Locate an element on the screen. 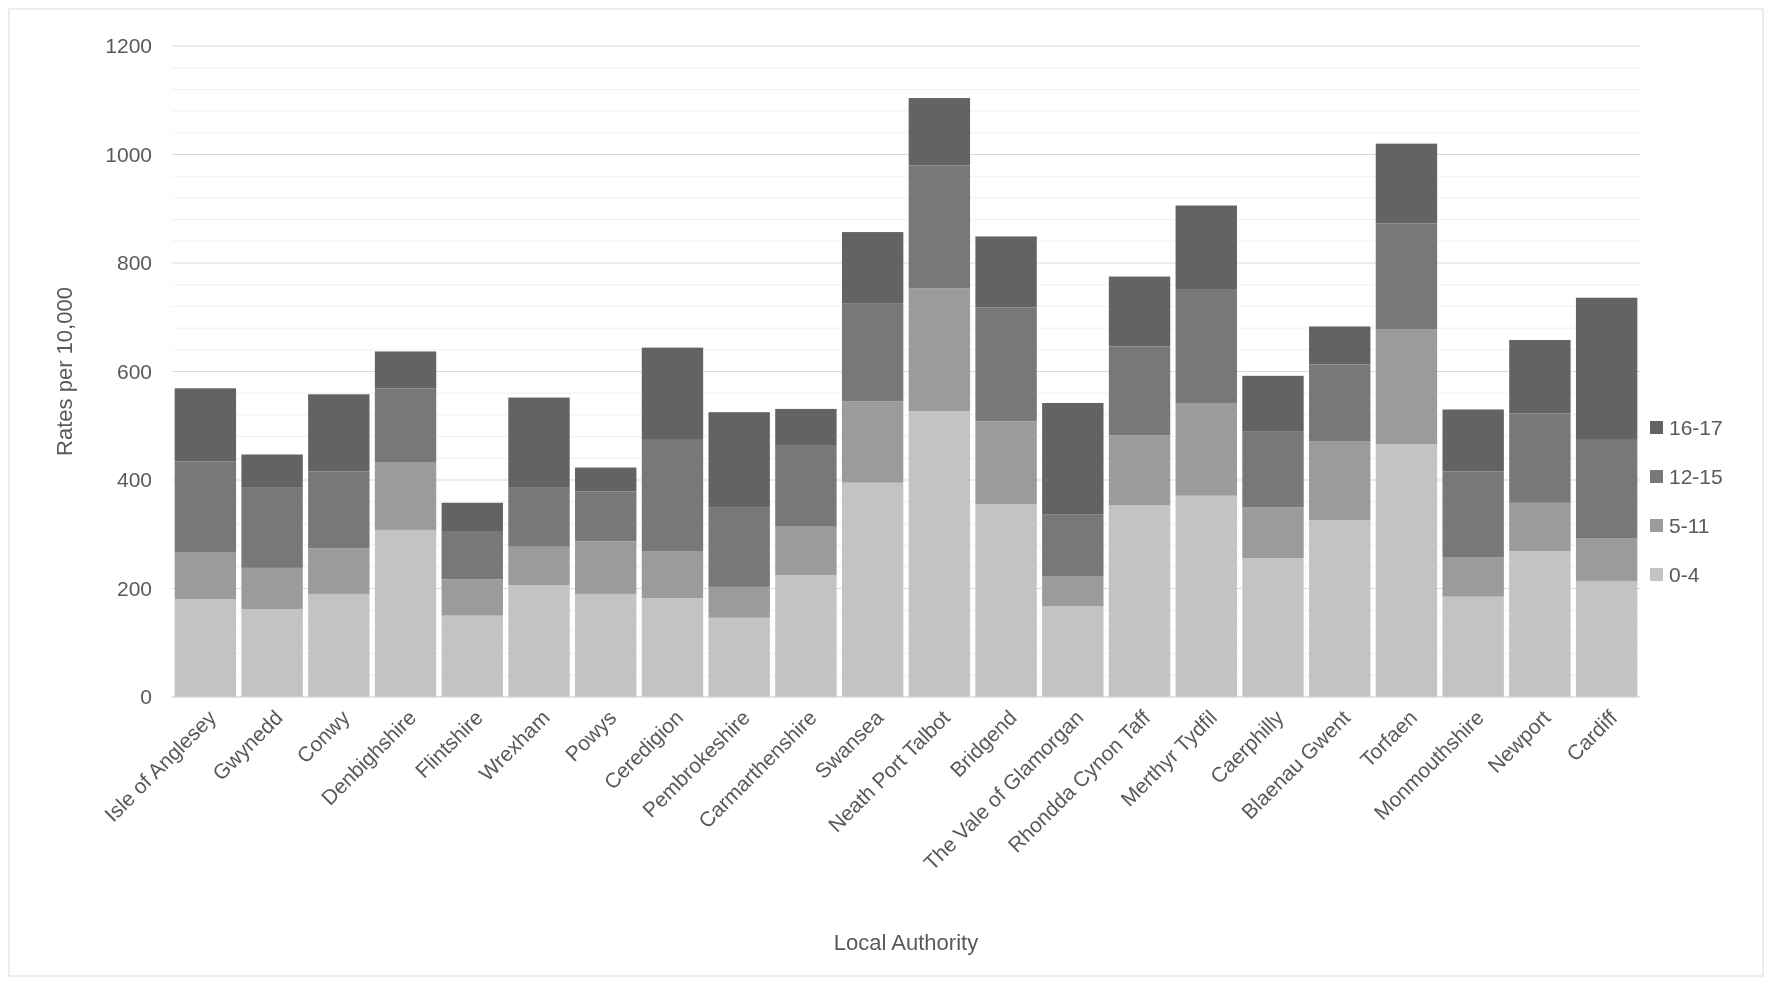 The width and height of the screenshot is (1772, 985). y-tick-label: 0 is located at coordinates (146, 697).